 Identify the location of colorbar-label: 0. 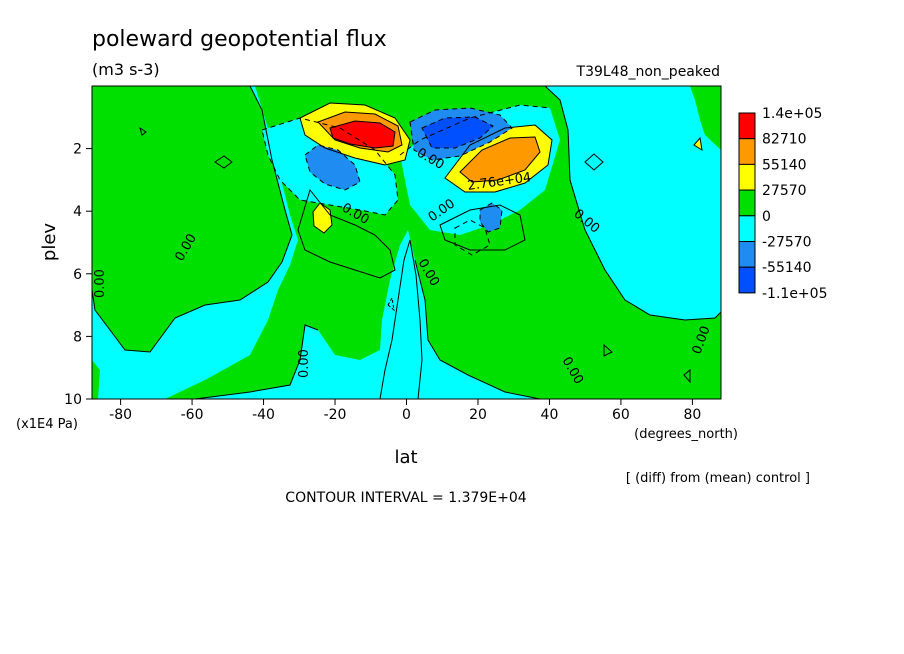
(766, 217).